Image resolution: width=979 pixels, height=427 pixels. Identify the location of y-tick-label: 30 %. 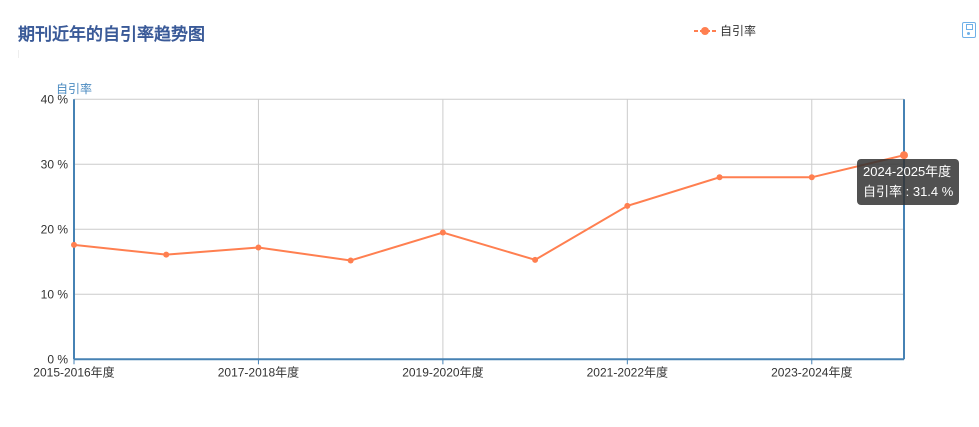
(55, 164).